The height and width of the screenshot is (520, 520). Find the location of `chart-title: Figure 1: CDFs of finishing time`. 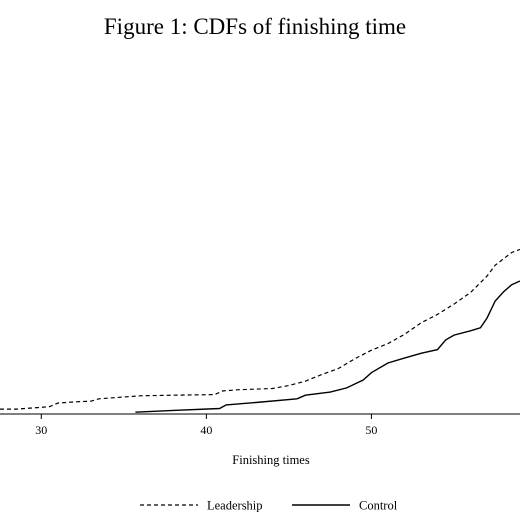

chart-title: Figure 1: CDFs of finishing time is located at coordinates (255, 26).